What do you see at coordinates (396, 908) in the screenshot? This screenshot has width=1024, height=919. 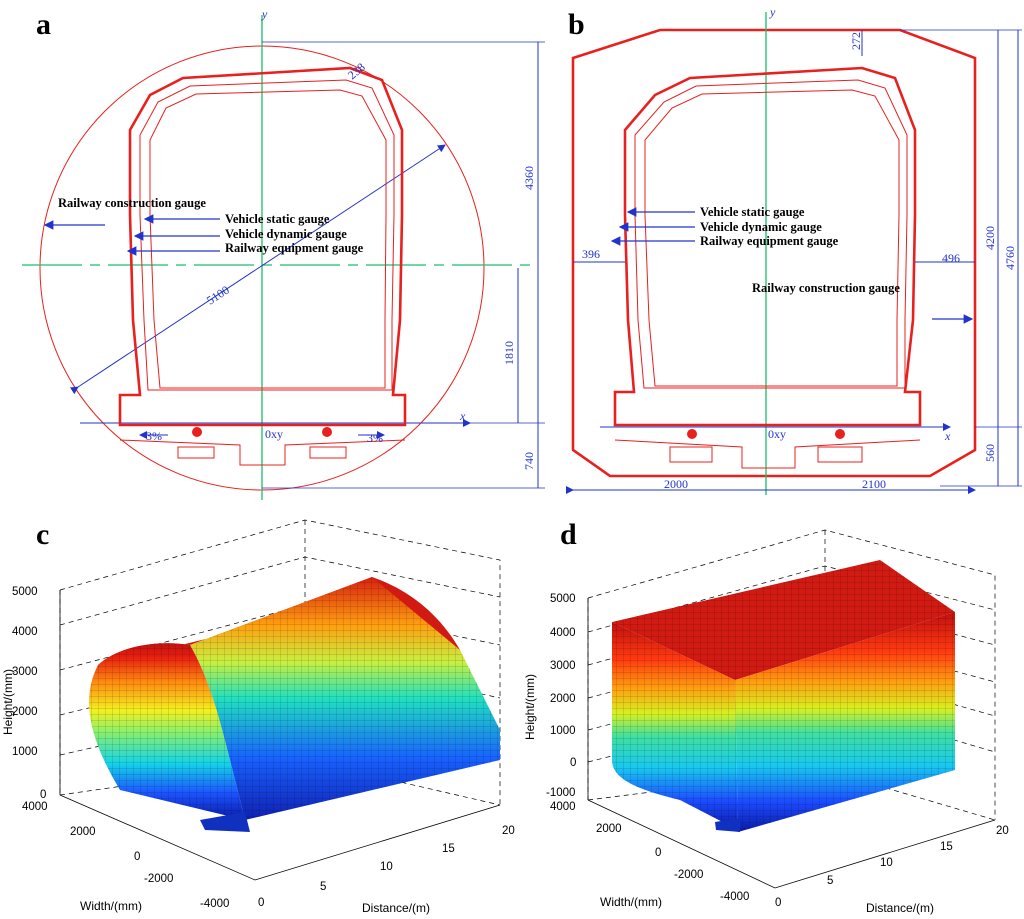 I see `x-axis-label-c: Distance/(m)` at bounding box center [396, 908].